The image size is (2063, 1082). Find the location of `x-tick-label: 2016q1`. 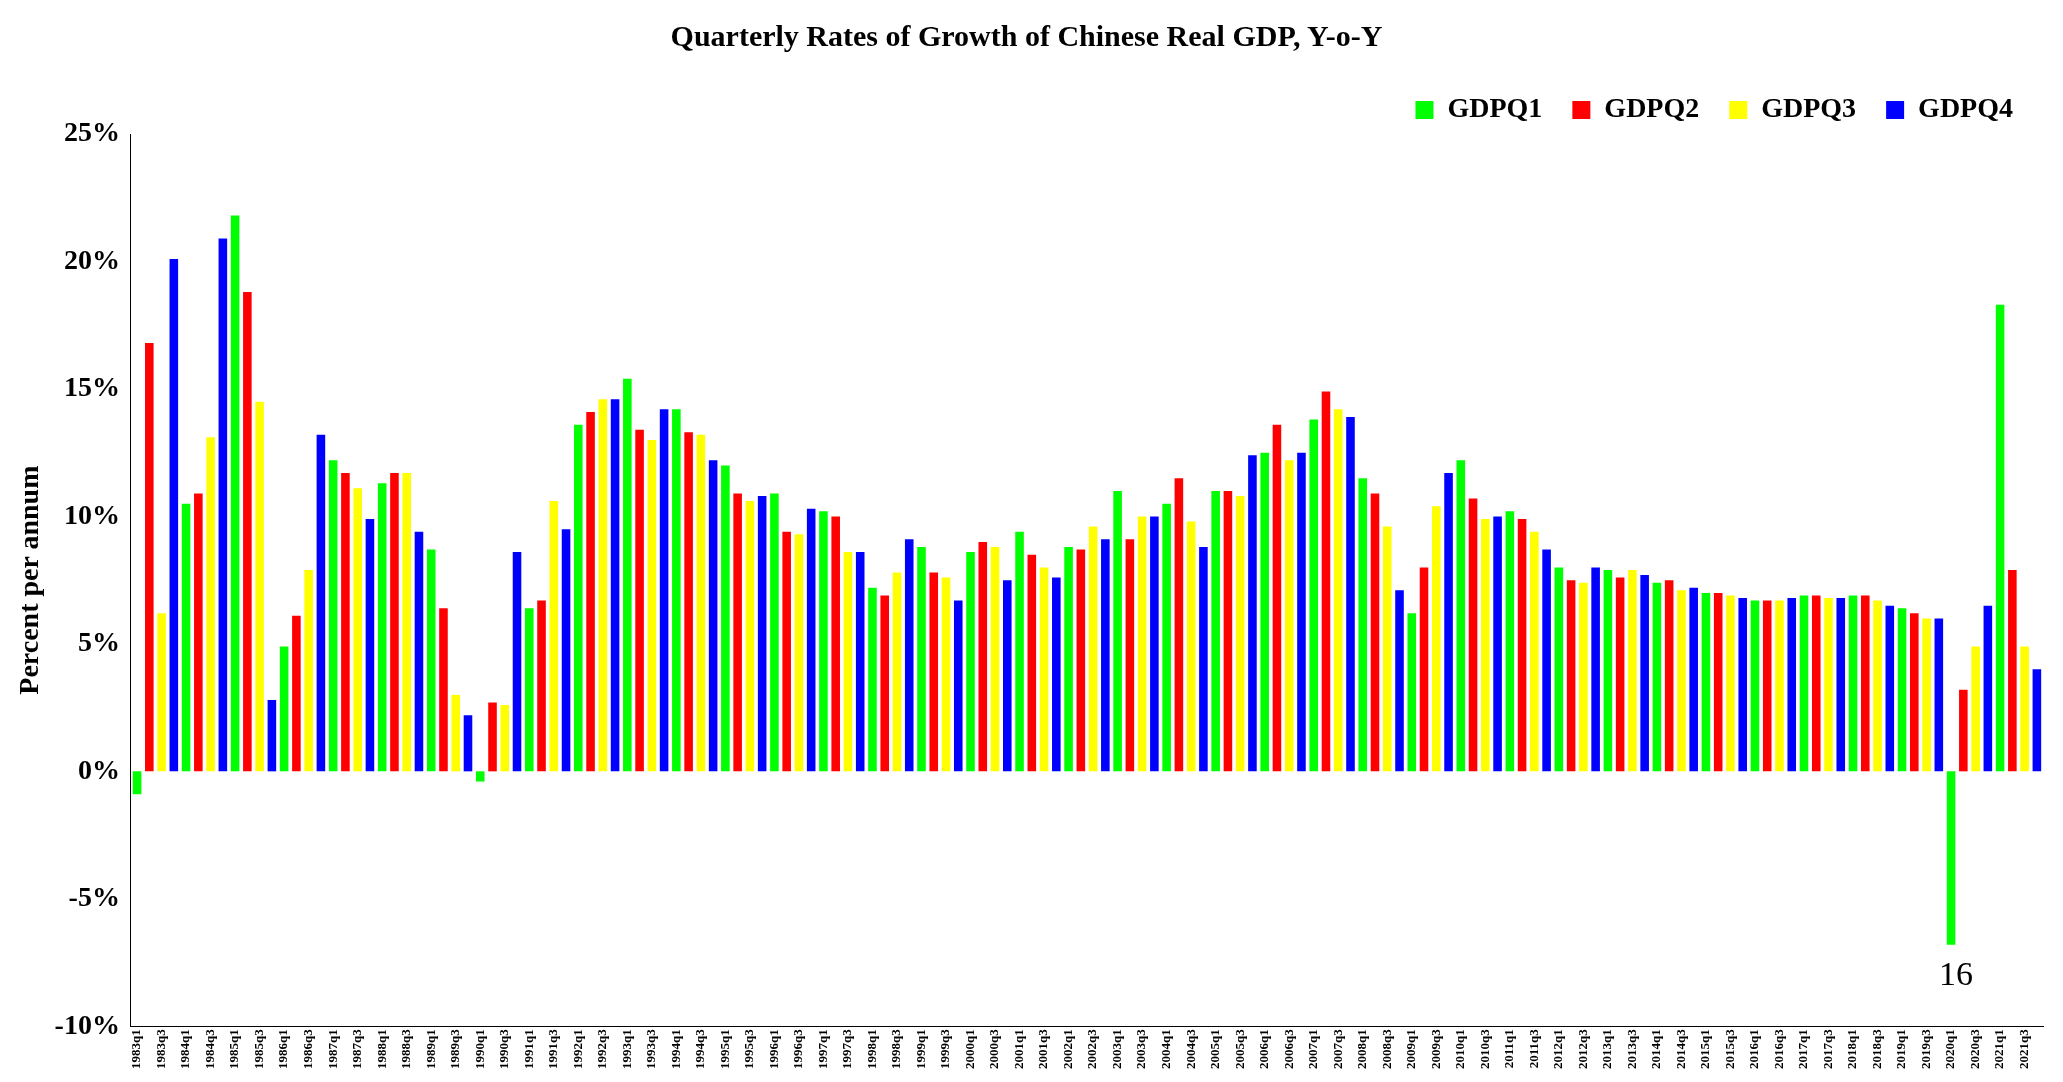

x-tick-label: 2016q1 is located at coordinates (1754, 1049).